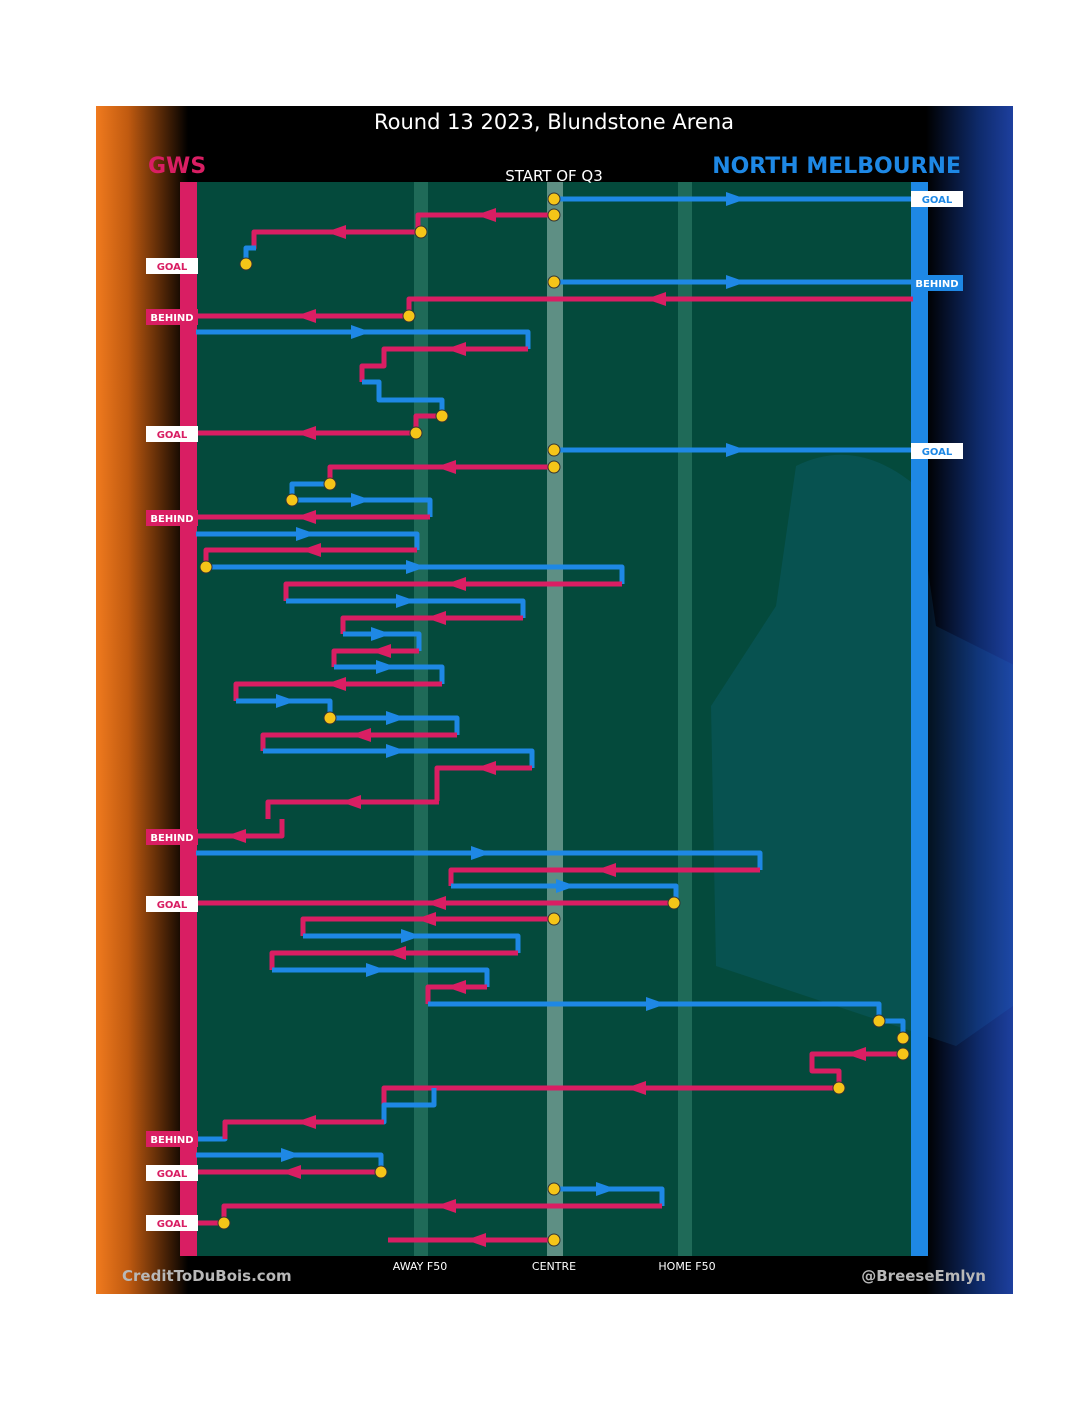 The width and height of the screenshot is (1080, 1415). What do you see at coordinates (969, 700) in the screenshot?
I see `north-side-background` at bounding box center [969, 700].